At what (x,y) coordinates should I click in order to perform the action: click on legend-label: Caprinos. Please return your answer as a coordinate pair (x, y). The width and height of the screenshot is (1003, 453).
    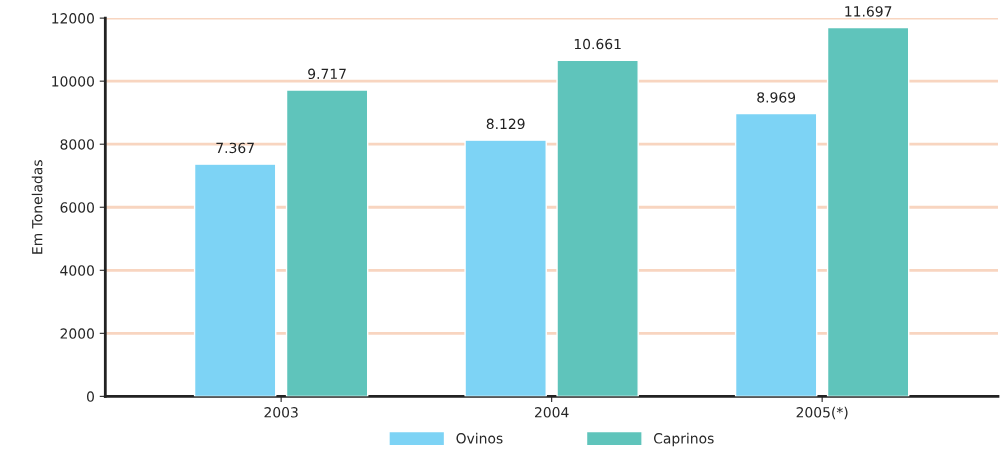
    Looking at the image, I should click on (683, 439).